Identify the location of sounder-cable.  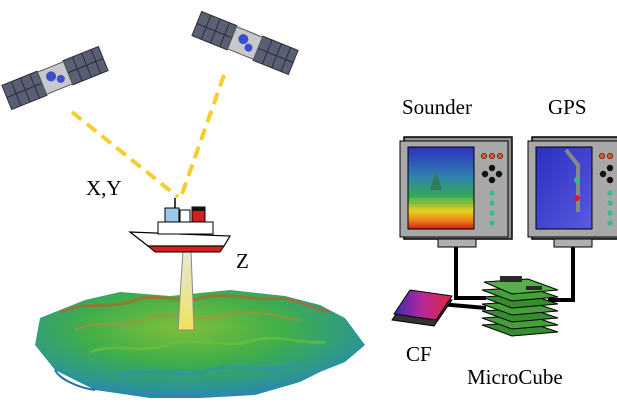
(470, 273).